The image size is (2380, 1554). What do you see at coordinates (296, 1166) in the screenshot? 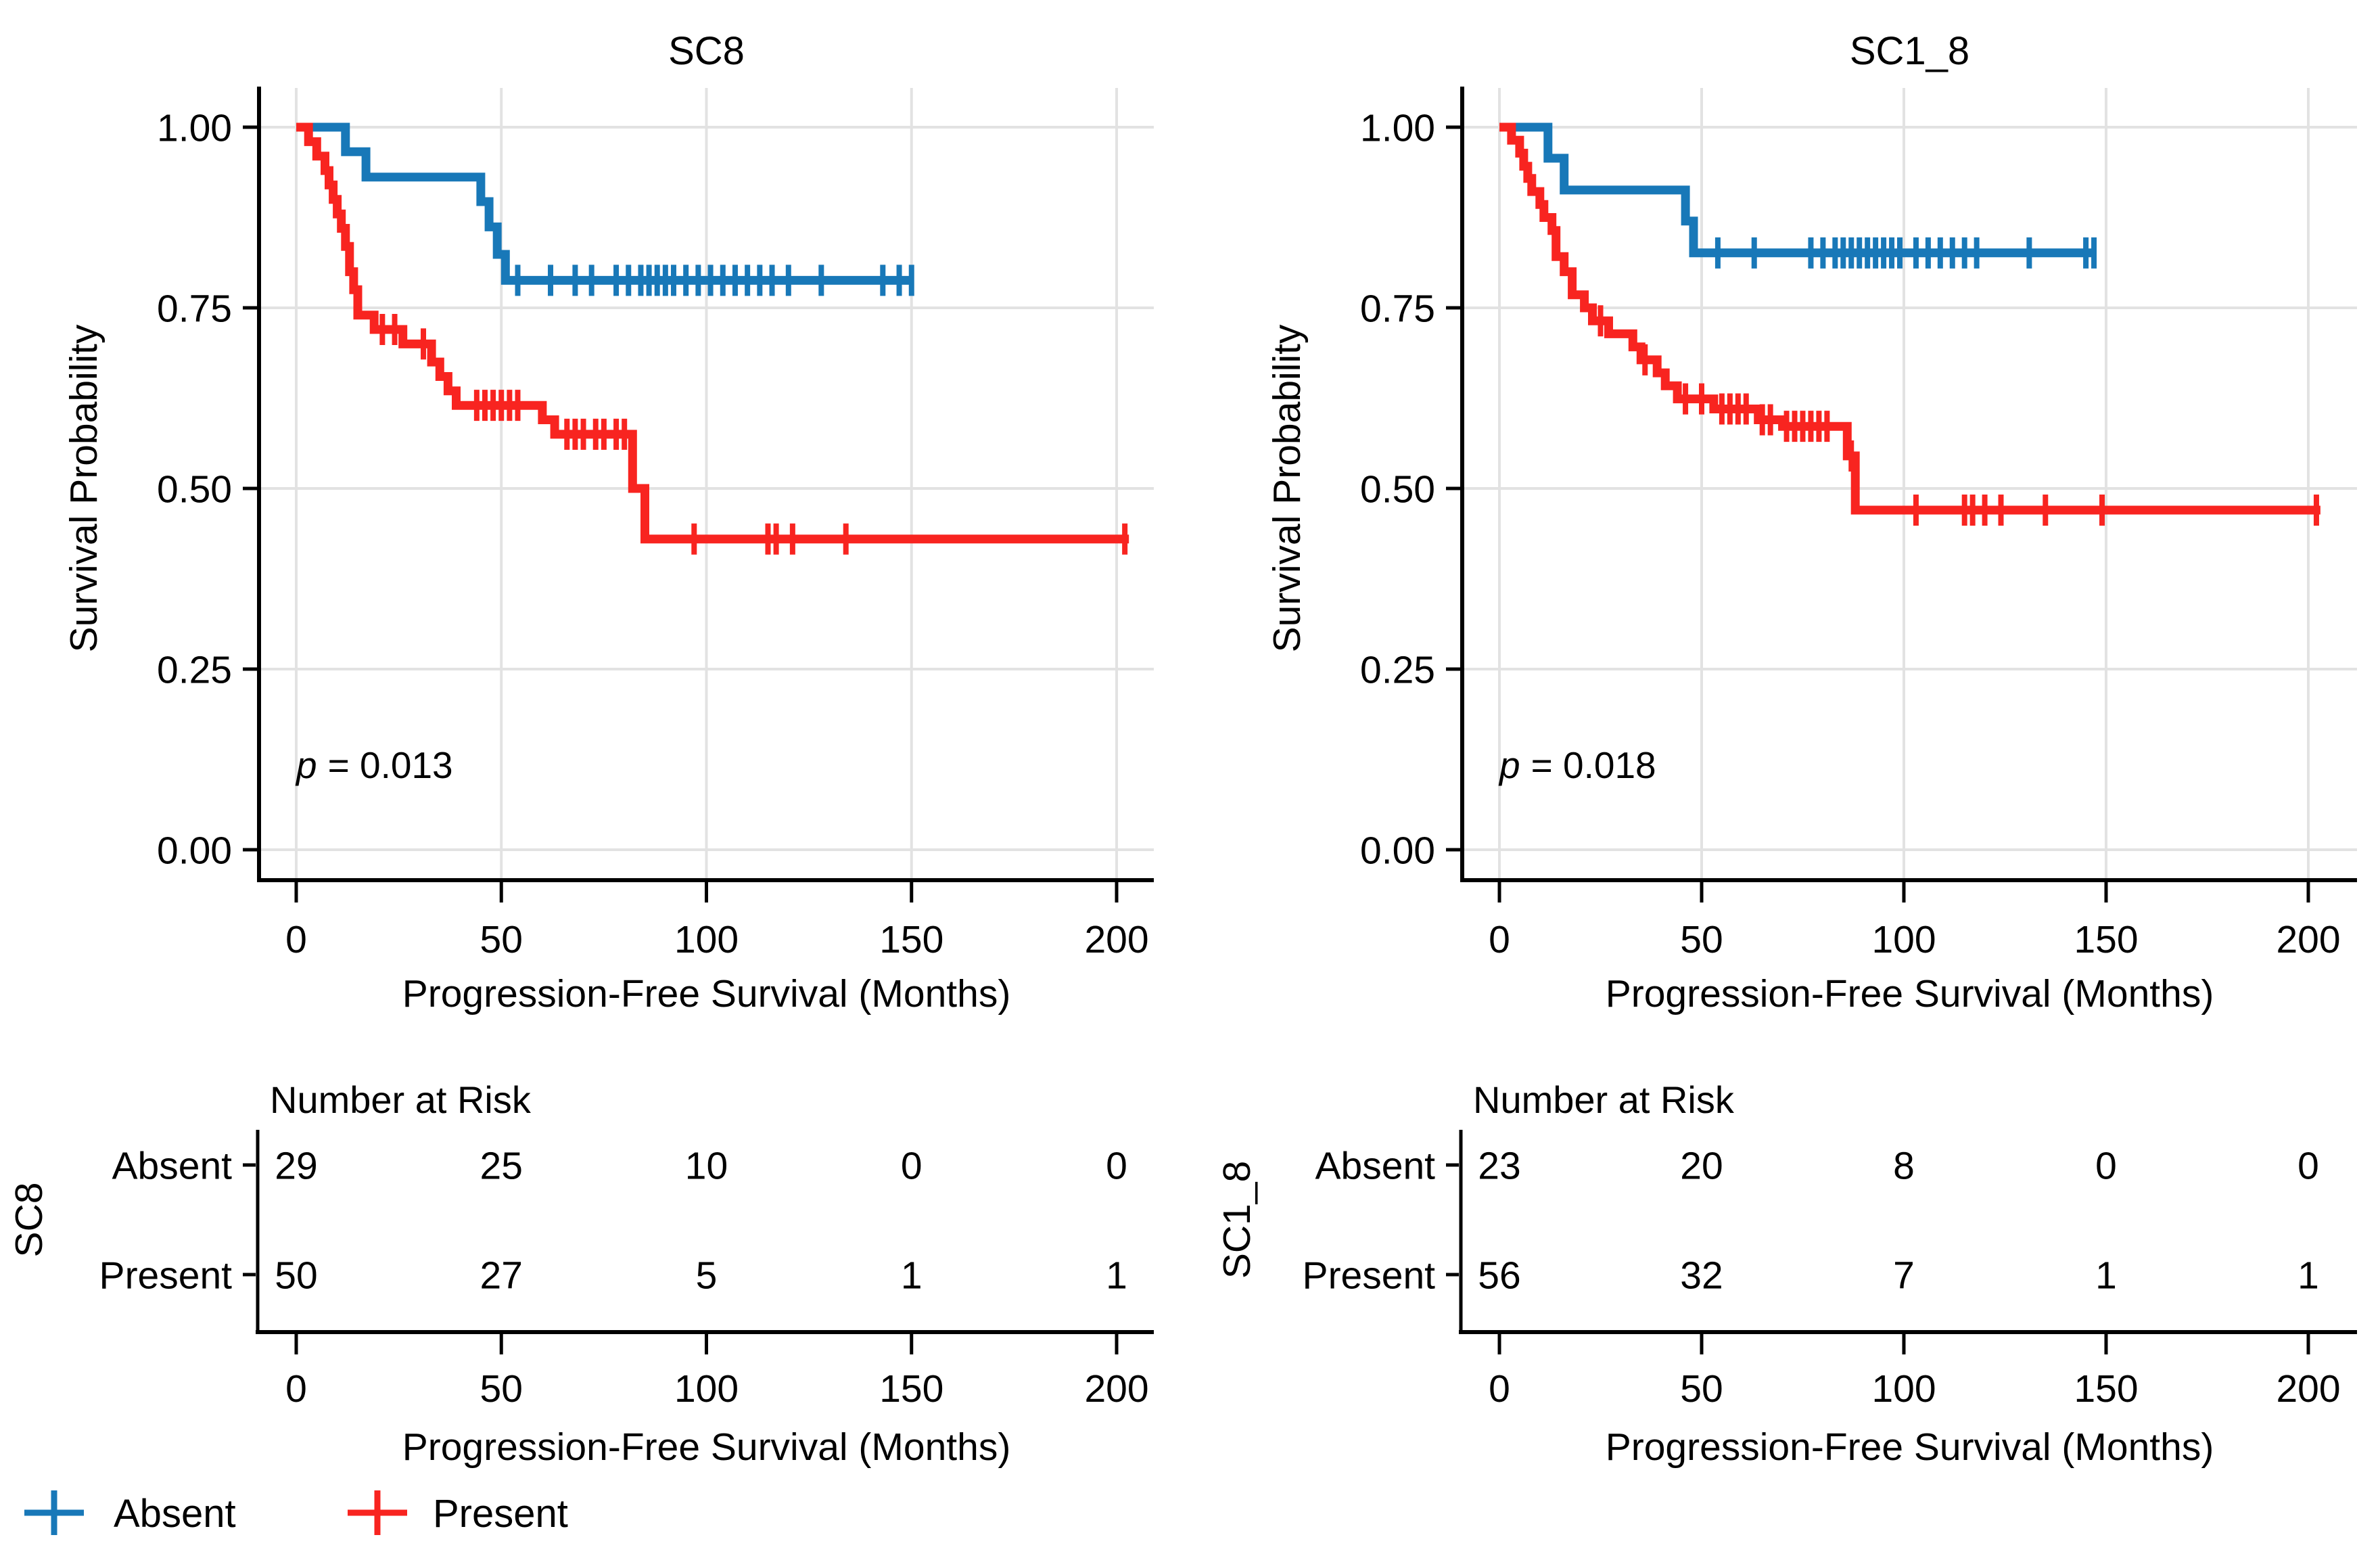
I see `risk-value: 29` at bounding box center [296, 1166].